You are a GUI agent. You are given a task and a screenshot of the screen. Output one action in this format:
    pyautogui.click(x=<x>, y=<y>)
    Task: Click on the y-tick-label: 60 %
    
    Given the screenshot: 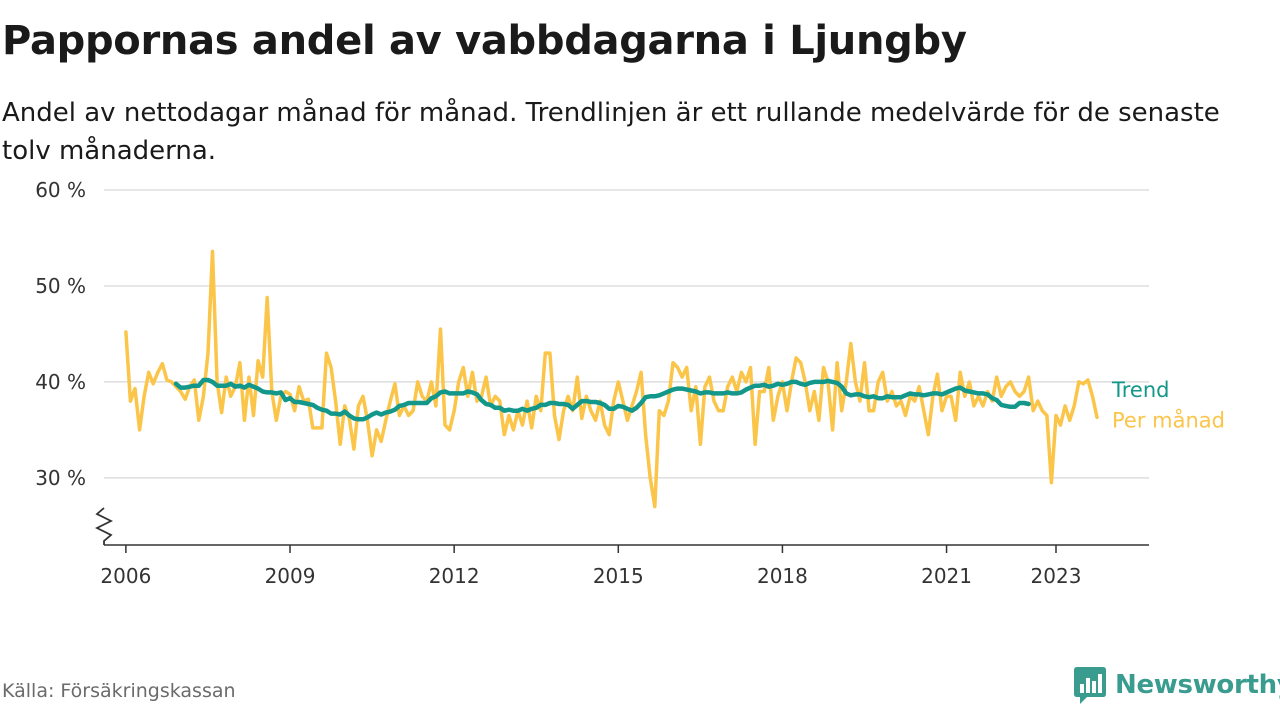 What is the action you would take?
    pyautogui.click(x=60, y=190)
    